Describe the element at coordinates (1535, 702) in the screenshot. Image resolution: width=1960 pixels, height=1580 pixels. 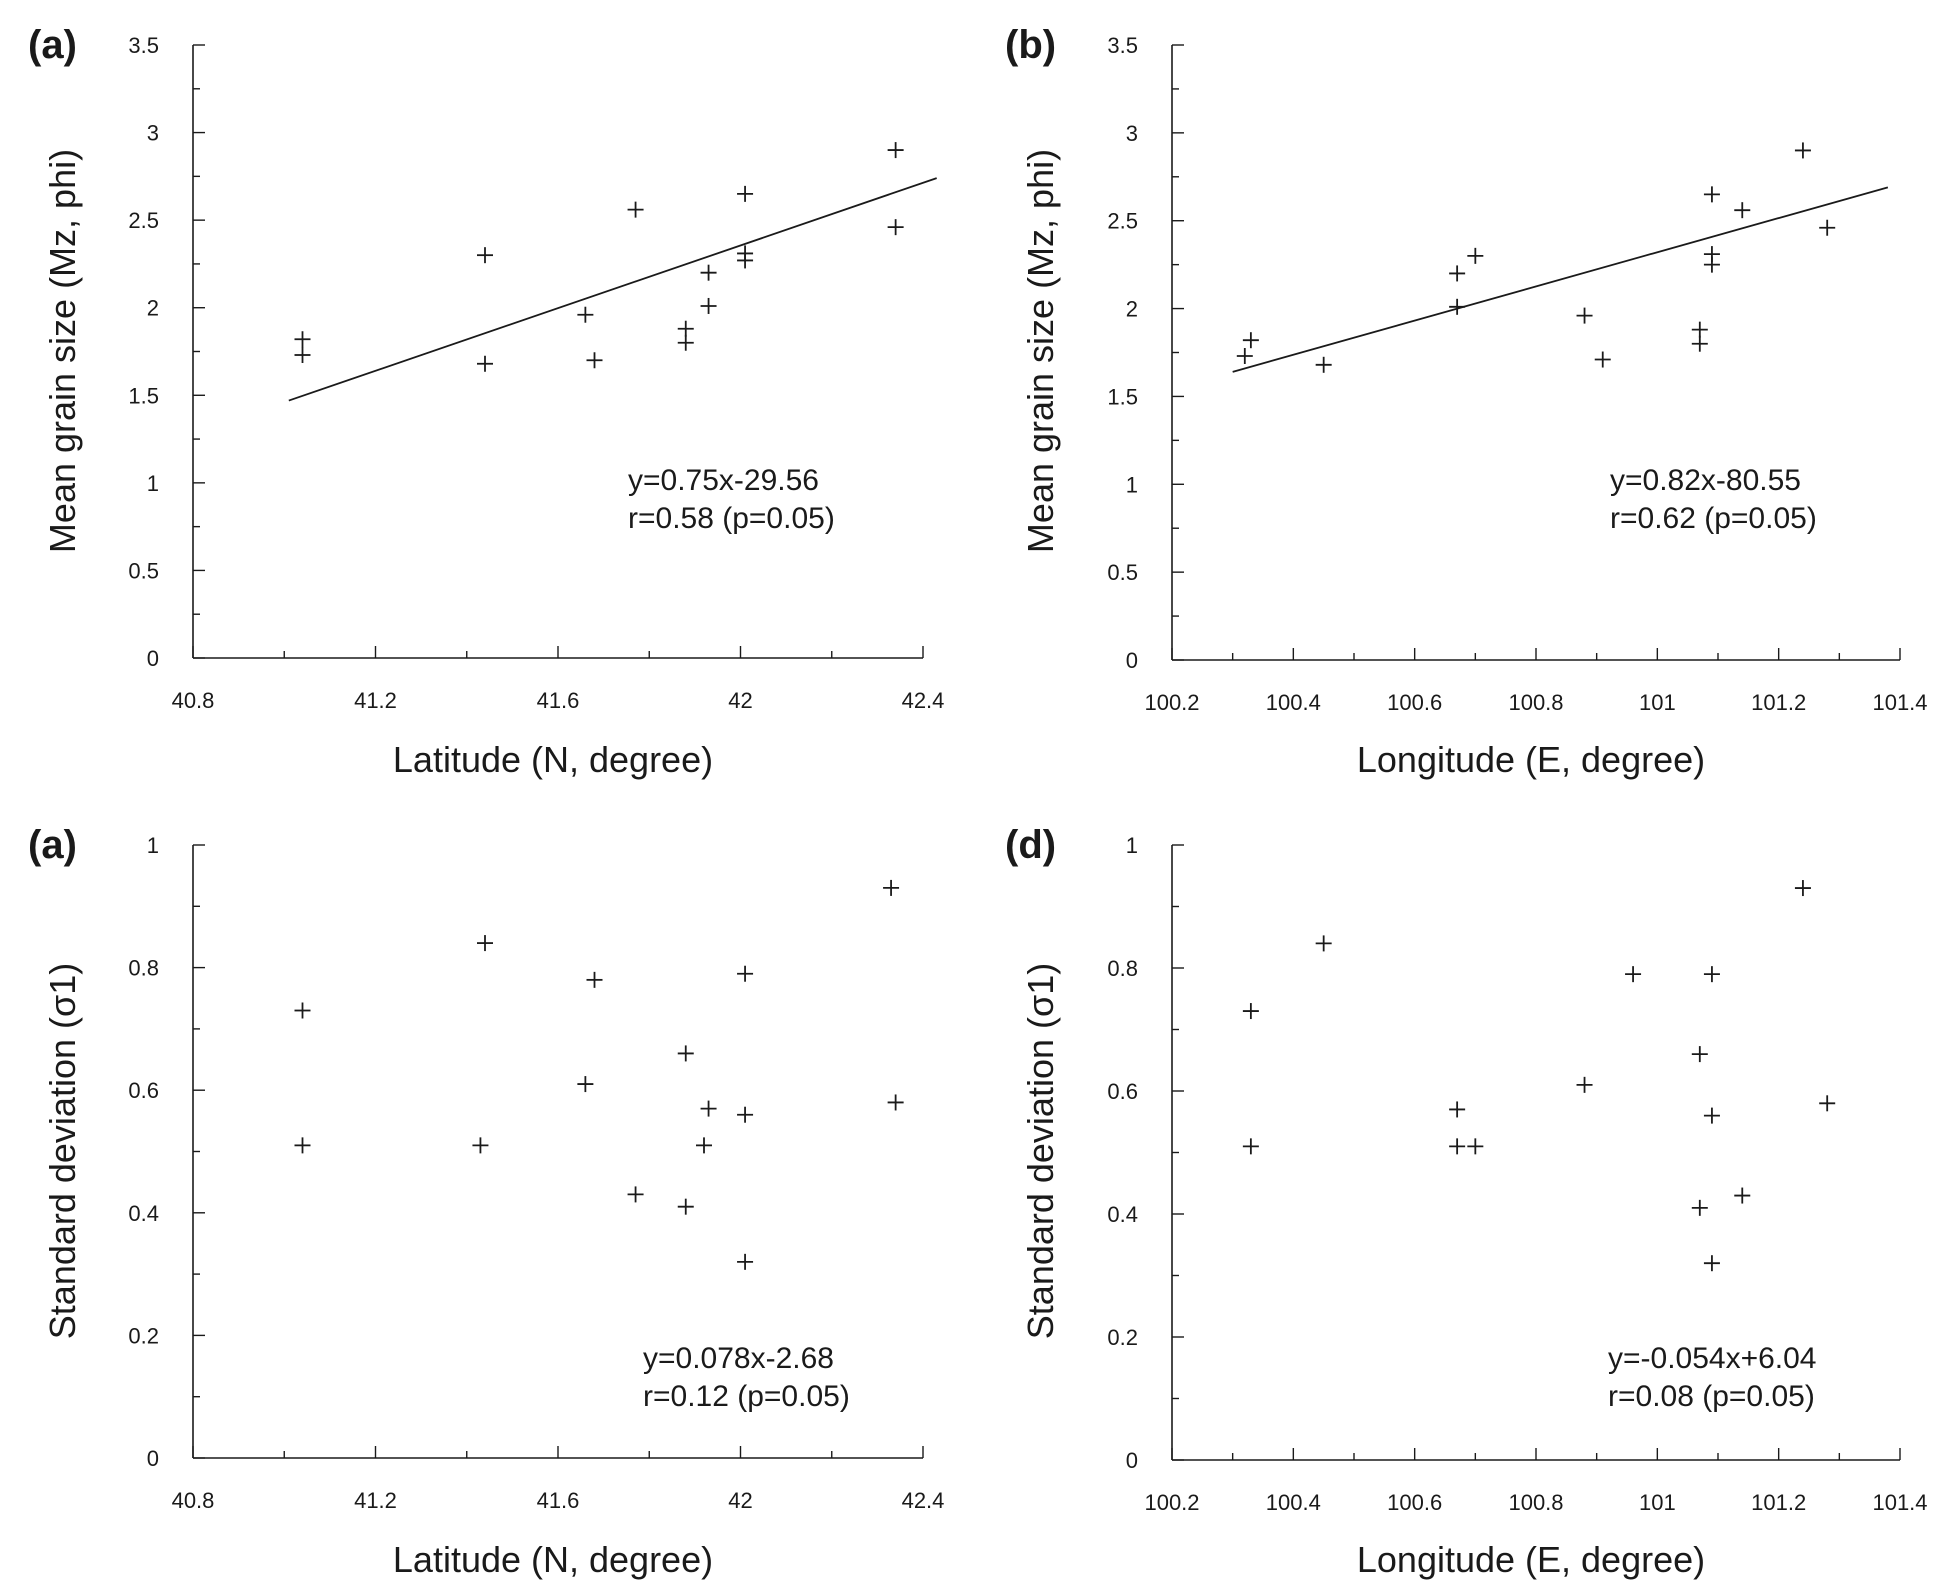
I see `x-tick-label: 100.8` at that location.